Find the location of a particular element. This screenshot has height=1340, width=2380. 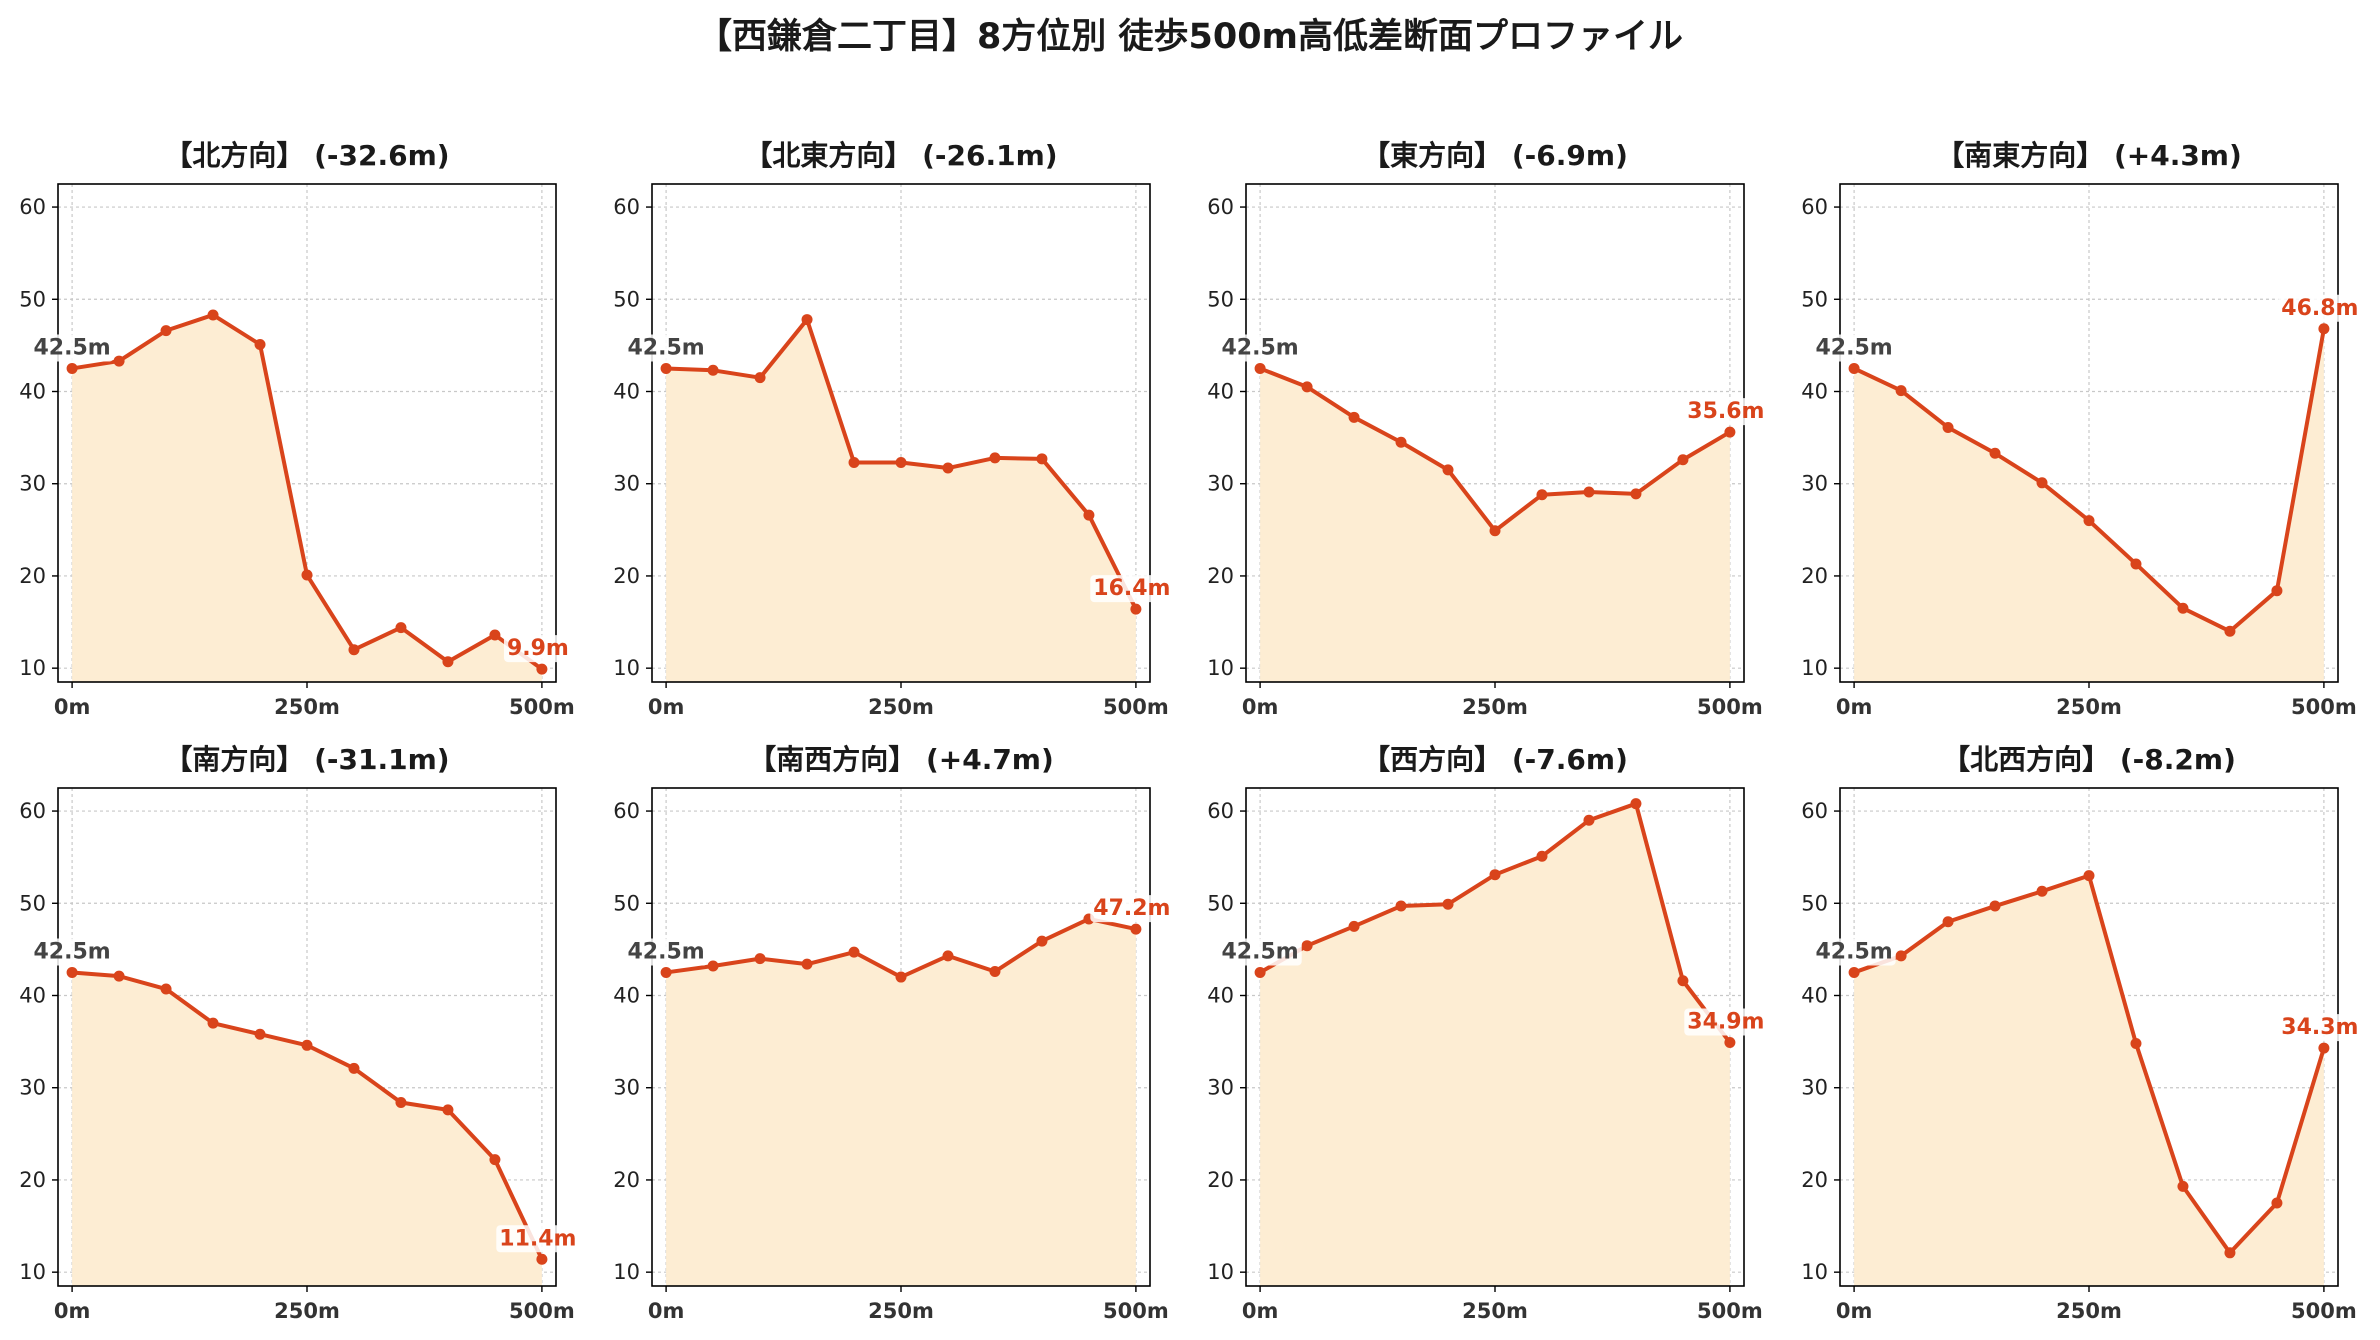

panel-title: 【南東方向】 (+4.3m) is located at coordinates (2089, 155).